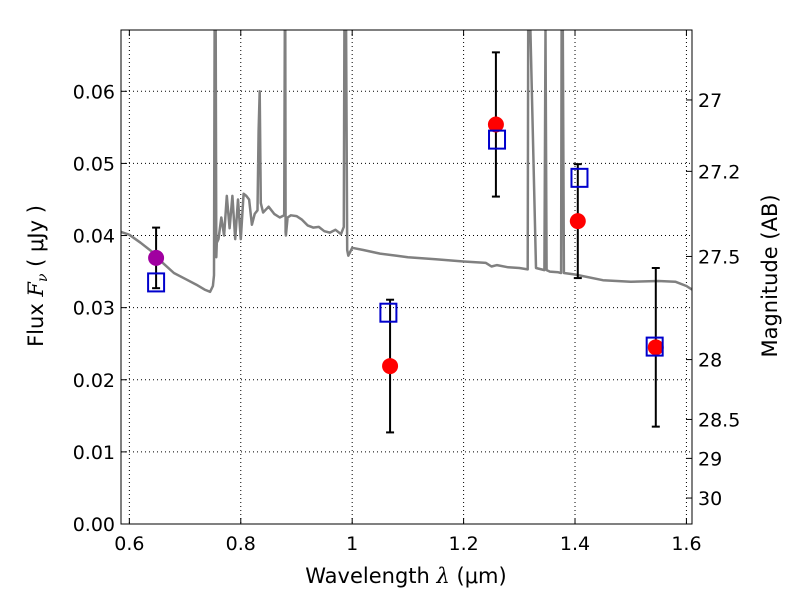  What do you see at coordinates (129, 544) in the screenshot?
I see `x-tick-label: 0.6` at bounding box center [129, 544].